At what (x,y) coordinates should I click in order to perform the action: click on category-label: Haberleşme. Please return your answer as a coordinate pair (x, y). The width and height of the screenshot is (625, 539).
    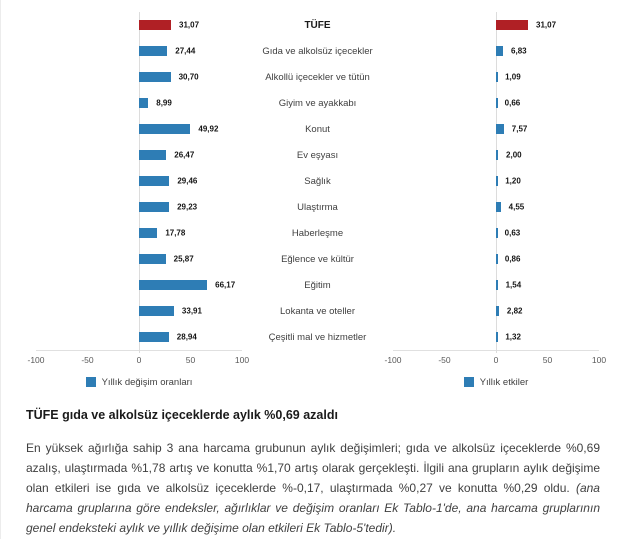
    Looking at the image, I should click on (317, 233).